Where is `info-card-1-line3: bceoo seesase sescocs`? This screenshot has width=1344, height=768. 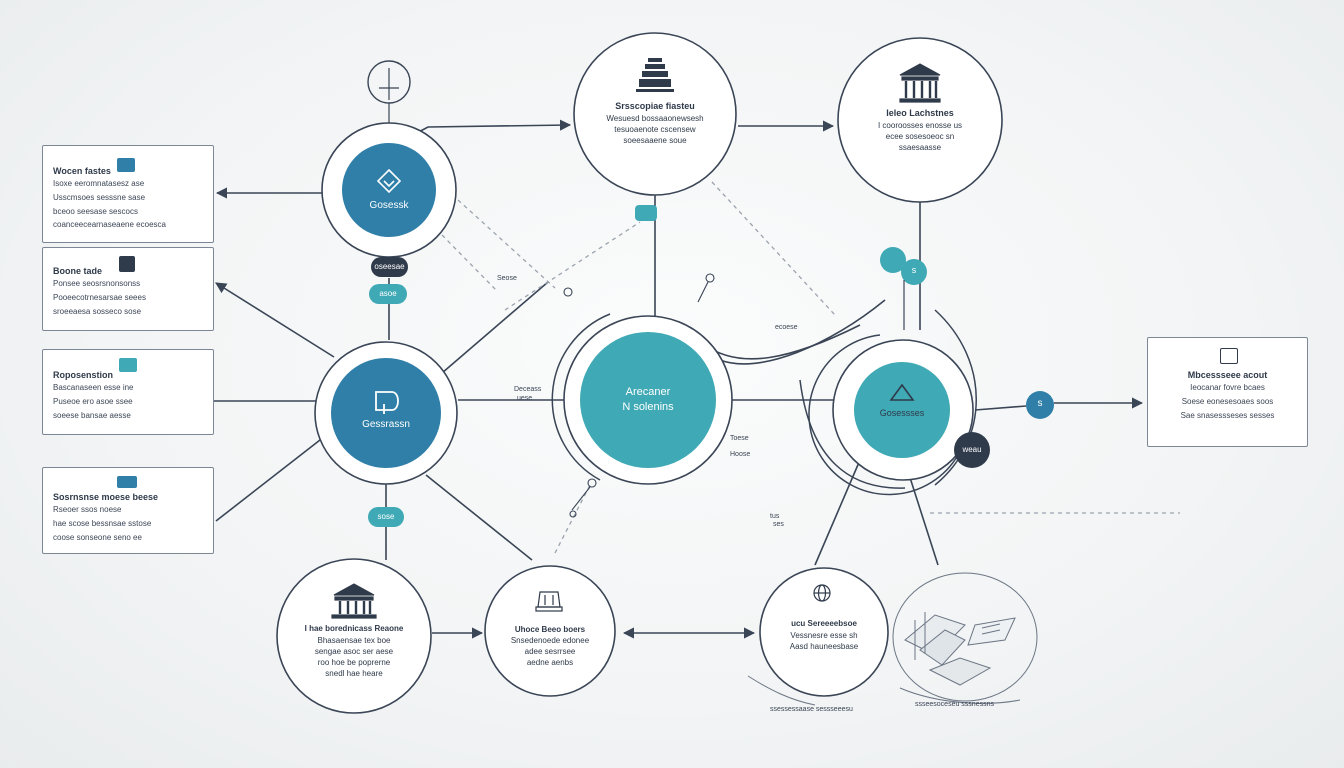 info-card-1-line3: bceoo seesase sescocs is located at coordinates (95, 211).